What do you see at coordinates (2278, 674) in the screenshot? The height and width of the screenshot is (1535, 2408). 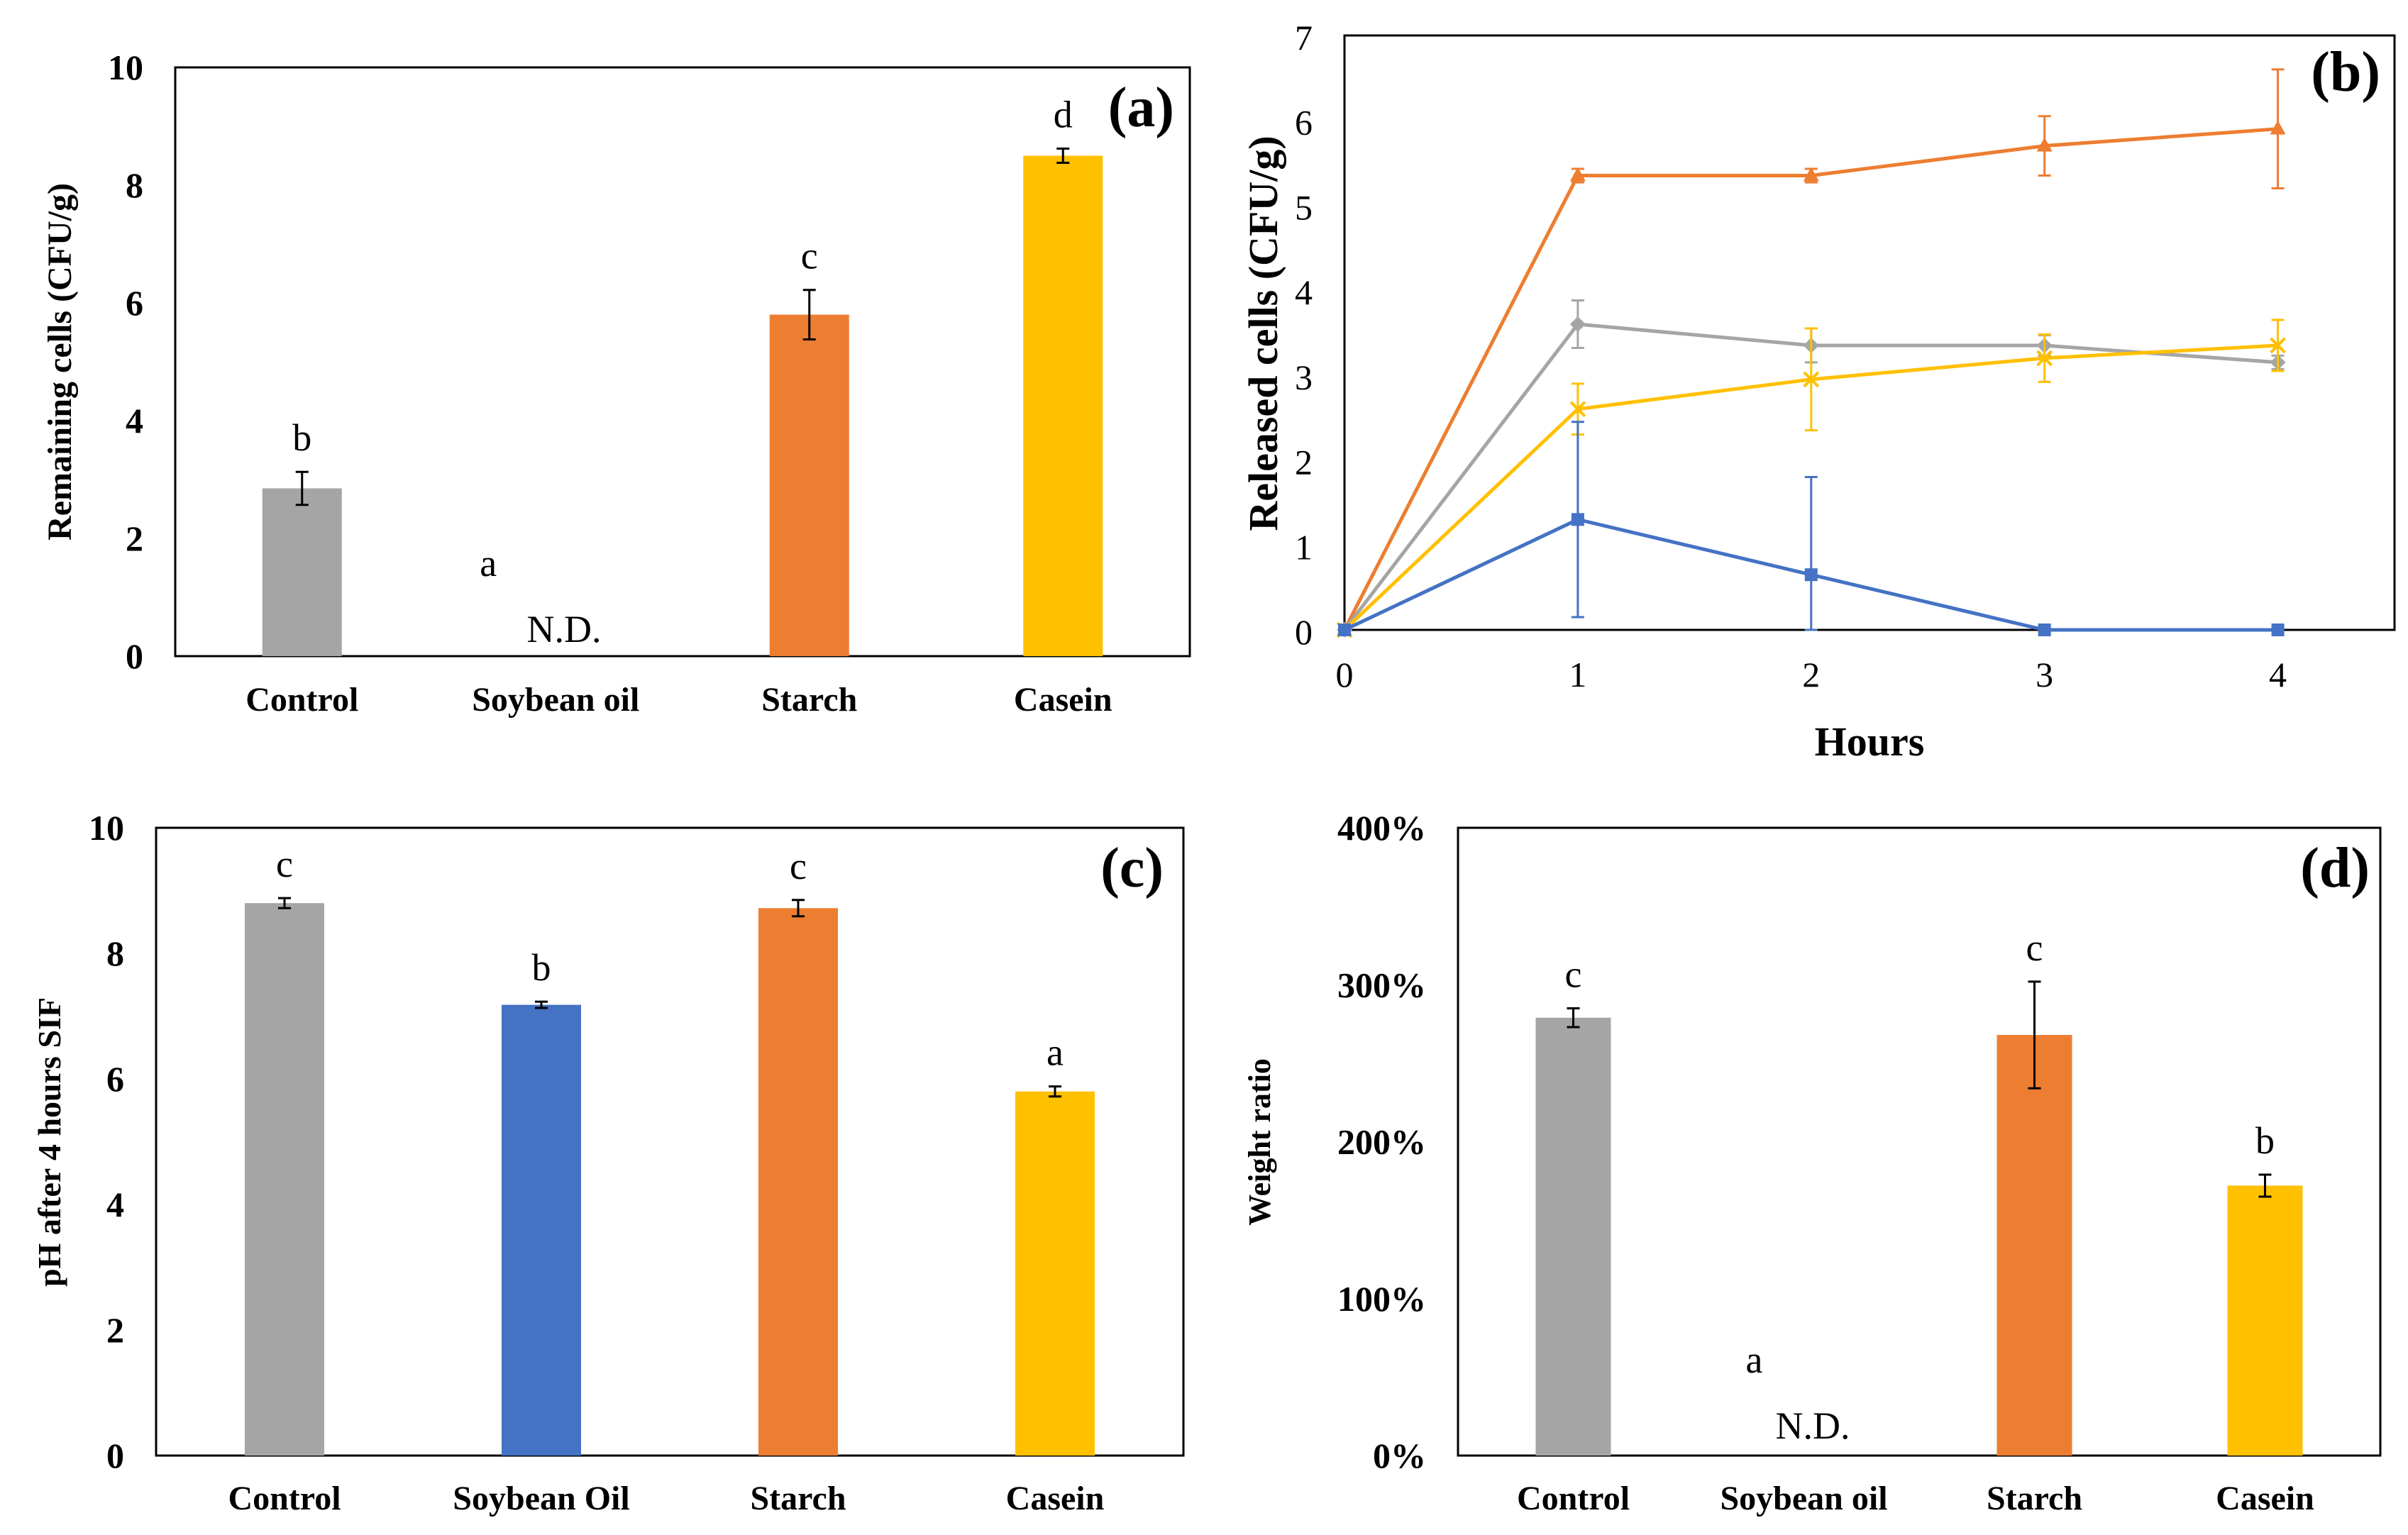 I see `panel-b-x-tick-label: 4` at bounding box center [2278, 674].